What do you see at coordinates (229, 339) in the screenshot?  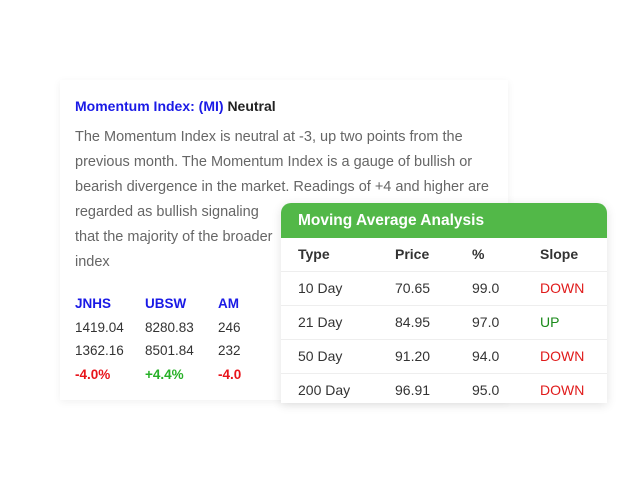 I see `ticker-am: AM 246 232 -4.0` at bounding box center [229, 339].